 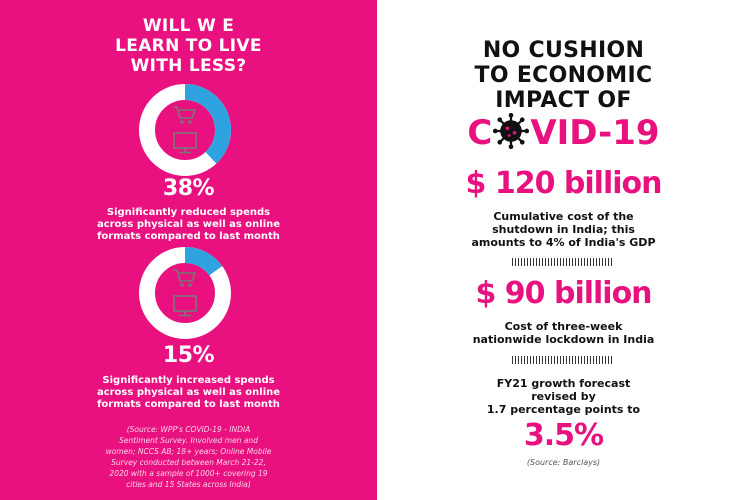 What do you see at coordinates (188, 392) in the screenshot?
I see `stat-desc-increased-line-2: across physical as well as online` at bounding box center [188, 392].